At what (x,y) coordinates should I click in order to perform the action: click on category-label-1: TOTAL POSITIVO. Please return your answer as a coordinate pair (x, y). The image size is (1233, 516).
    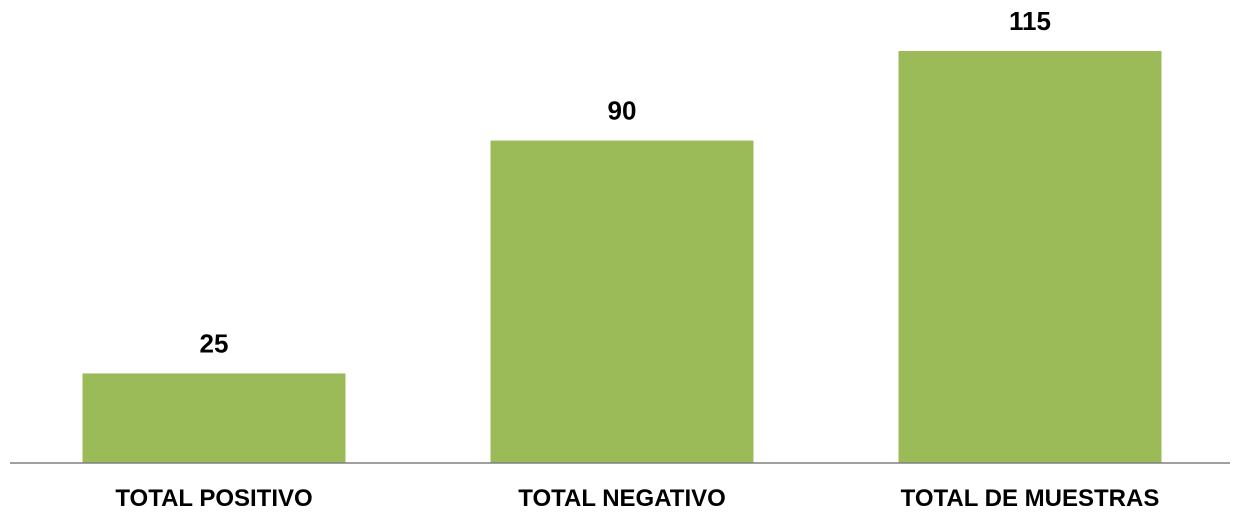
    Looking at the image, I should click on (213, 498).